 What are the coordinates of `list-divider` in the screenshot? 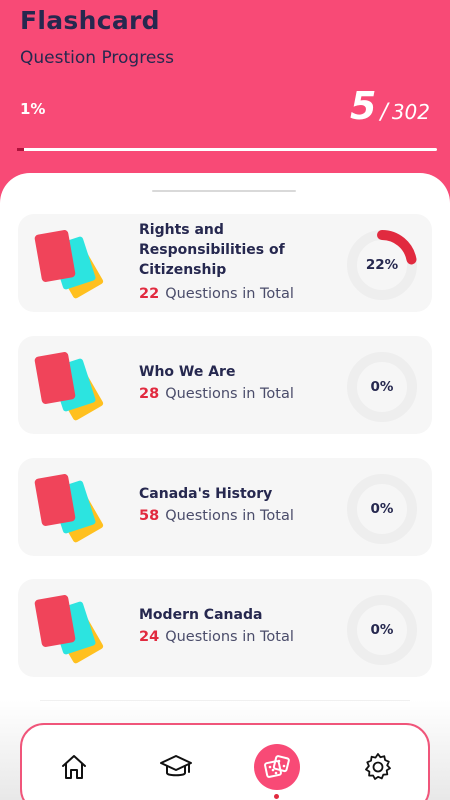 It's located at (225, 700).